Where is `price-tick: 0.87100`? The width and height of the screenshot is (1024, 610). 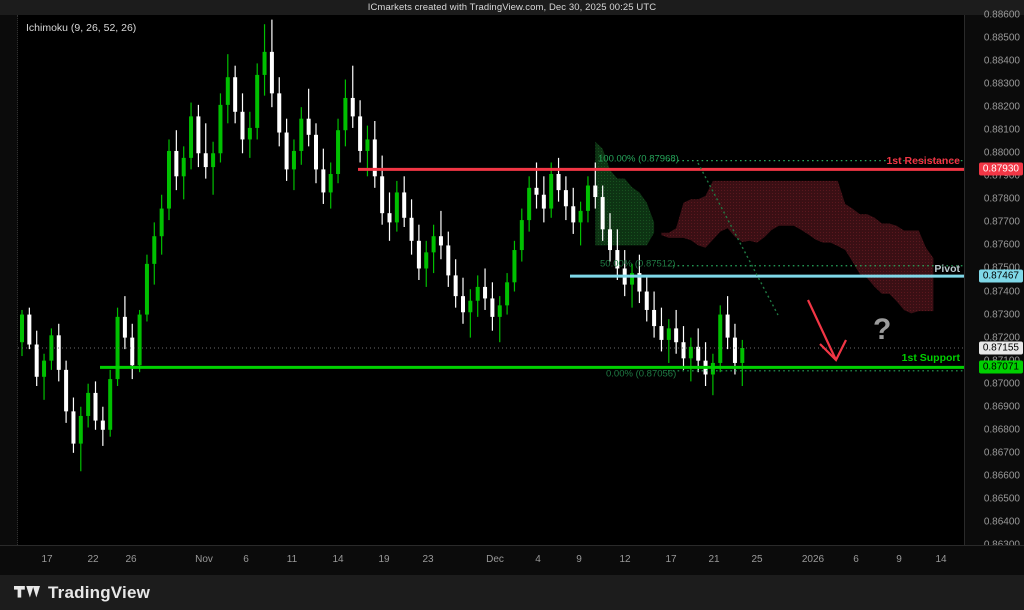
price-tick: 0.87100 is located at coordinates (1002, 360).